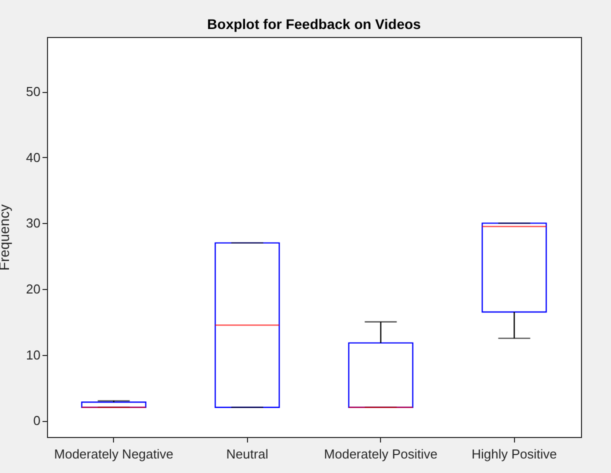 The image size is (611, 473). What do you see at coordinates (314, 24) in the screenshot?
I see `chart-title: Boxplot for Feedback on Videos` at bounding box center [314, 24].